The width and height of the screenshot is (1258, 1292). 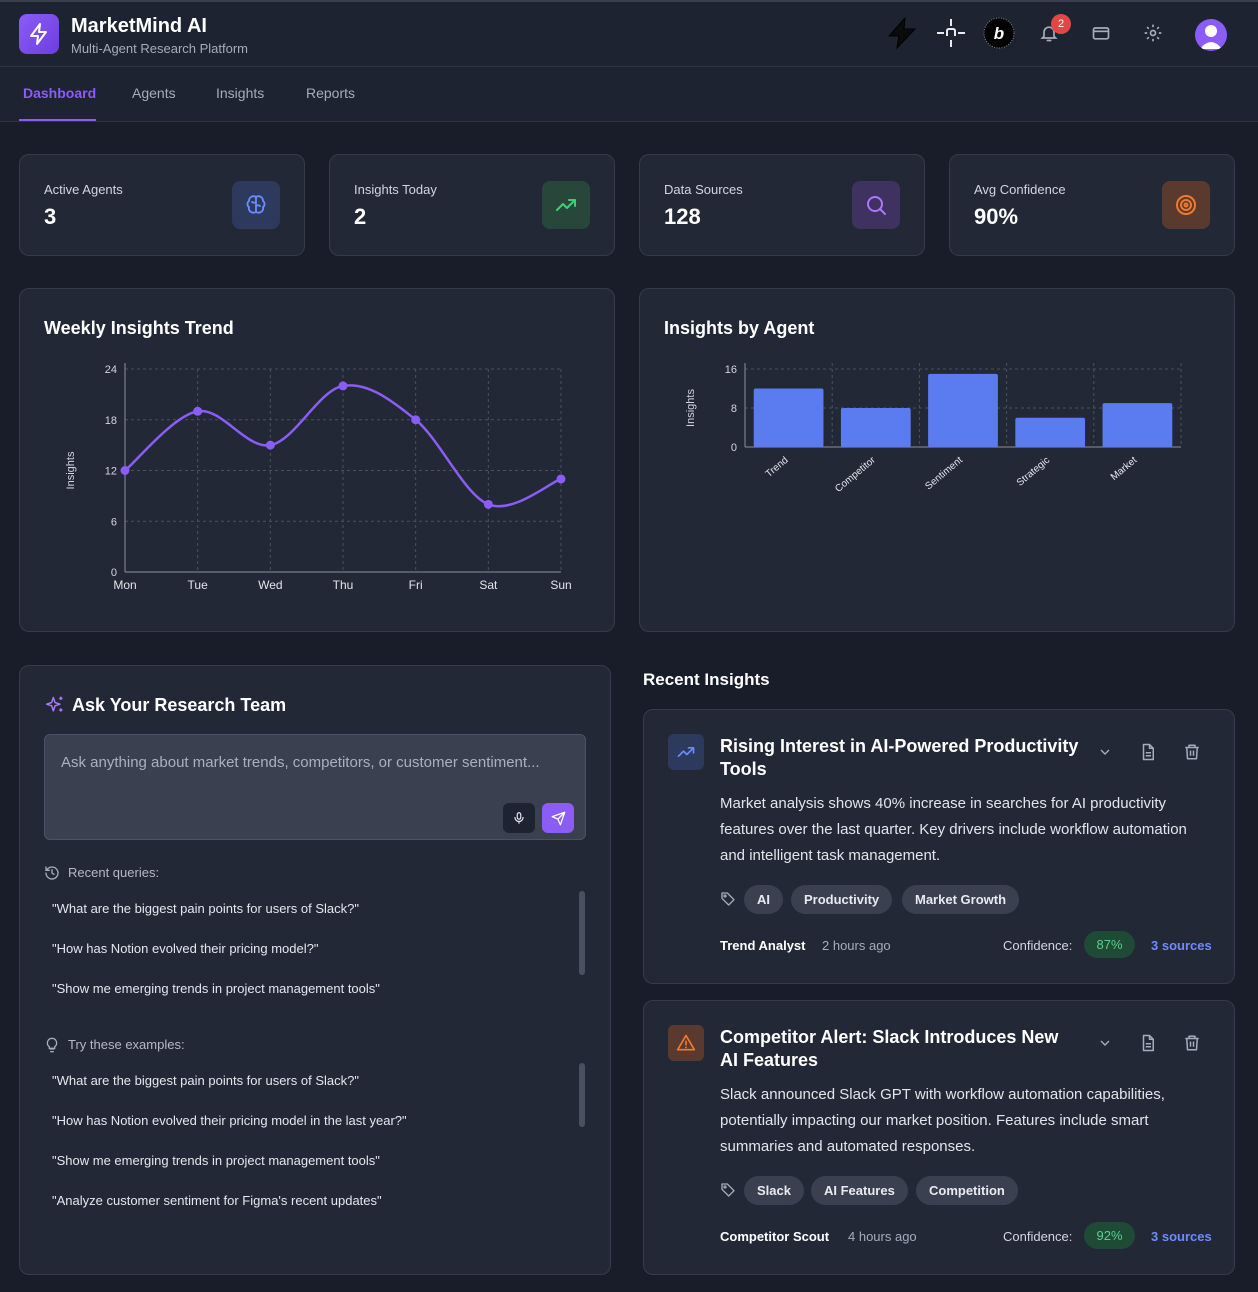 I want to click on stat-value: 2, so click(x=360, y=216).